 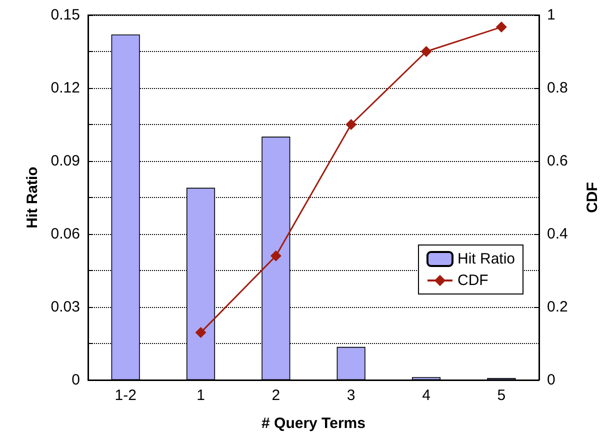 I want to click on y-tick-label: 0, so click(x=76, y=380).